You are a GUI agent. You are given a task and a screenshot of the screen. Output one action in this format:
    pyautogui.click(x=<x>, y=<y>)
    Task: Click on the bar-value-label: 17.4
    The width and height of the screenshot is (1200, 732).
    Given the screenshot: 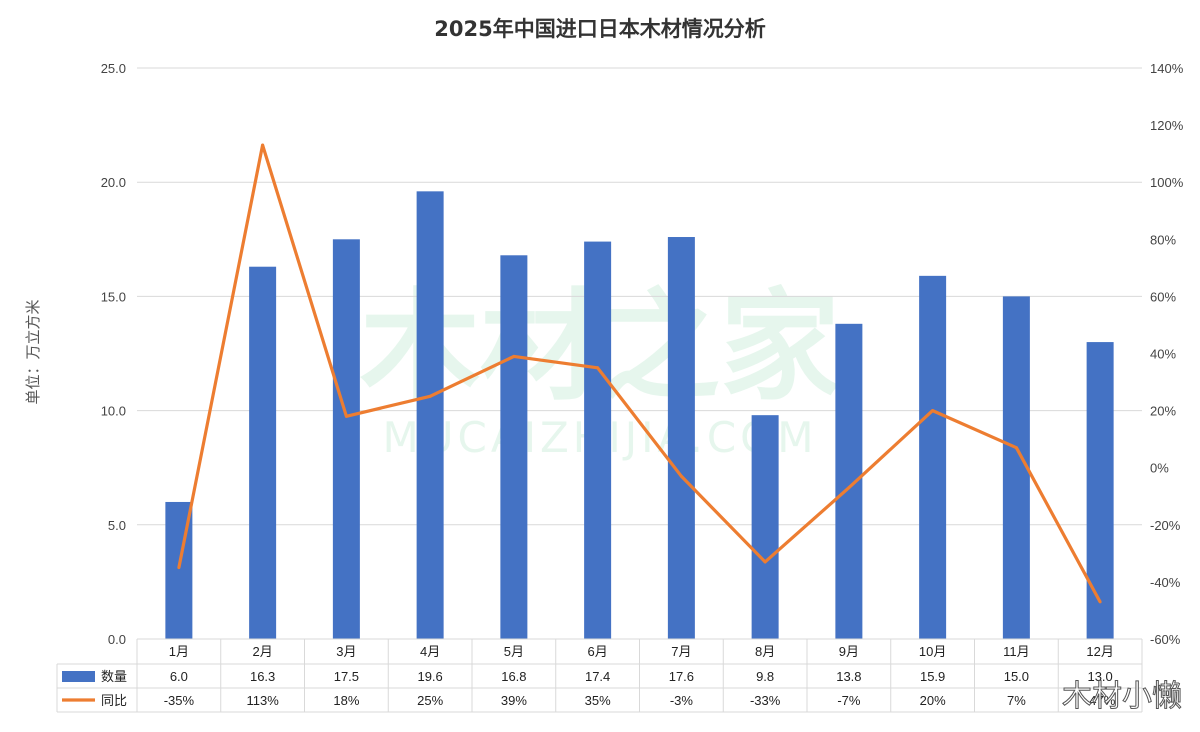 What is the action you would take?
    pyautogui.click(x=597, y=676)
    